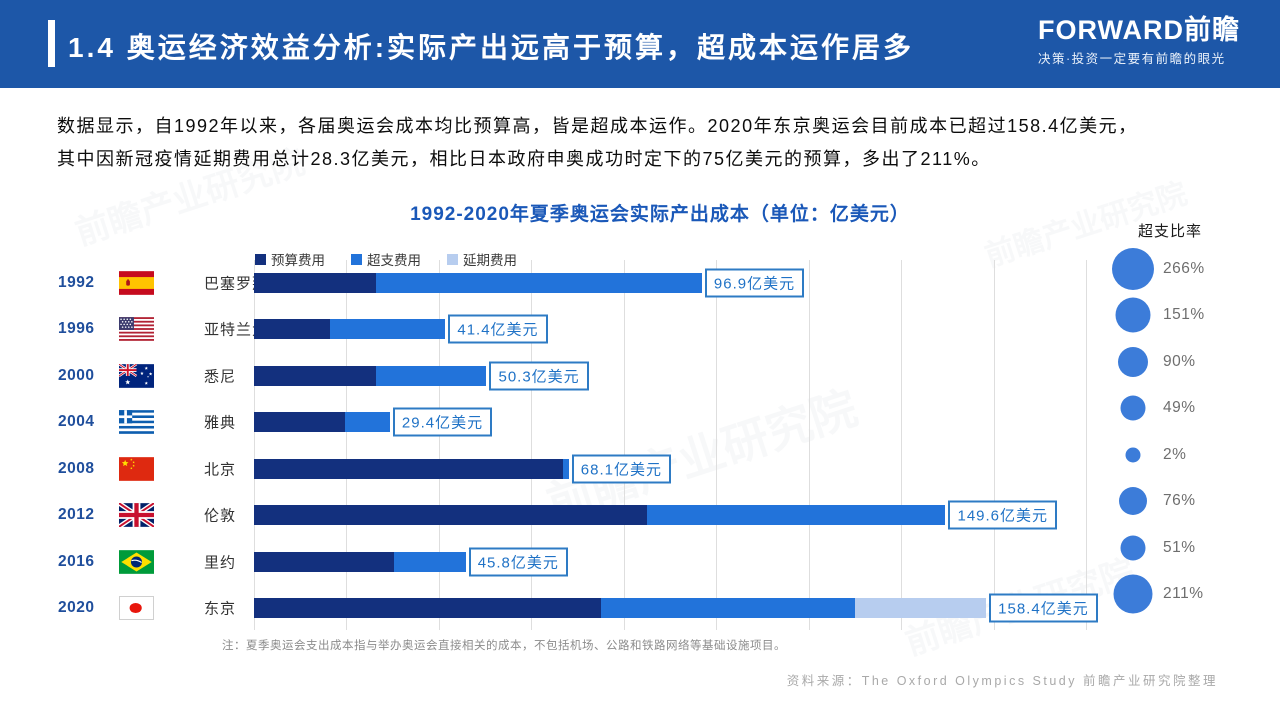 Image resolution: width=1280 pixels, height=719 pixels. I want to click on value-label: 41.4亿美元, so click(498, 329).